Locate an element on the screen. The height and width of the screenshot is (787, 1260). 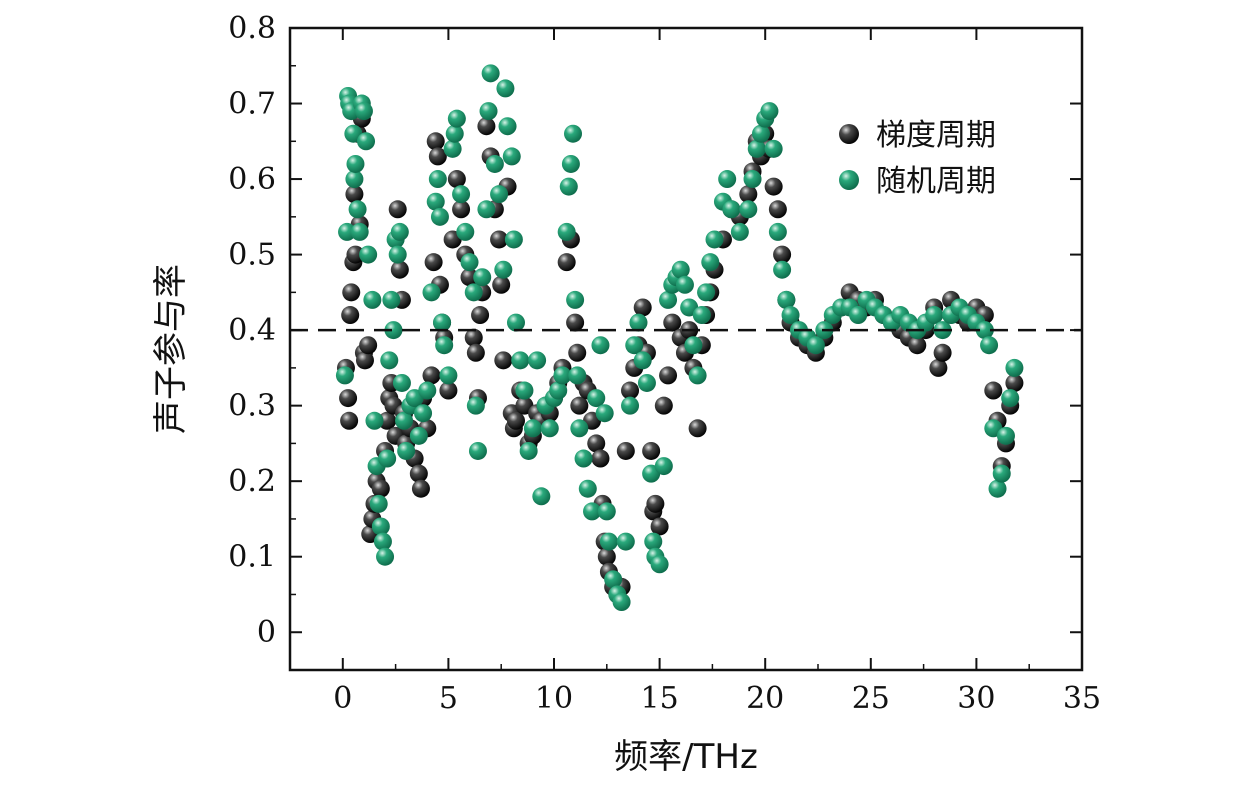
x-tick-label: 25 is located at coordinates (871, 698).